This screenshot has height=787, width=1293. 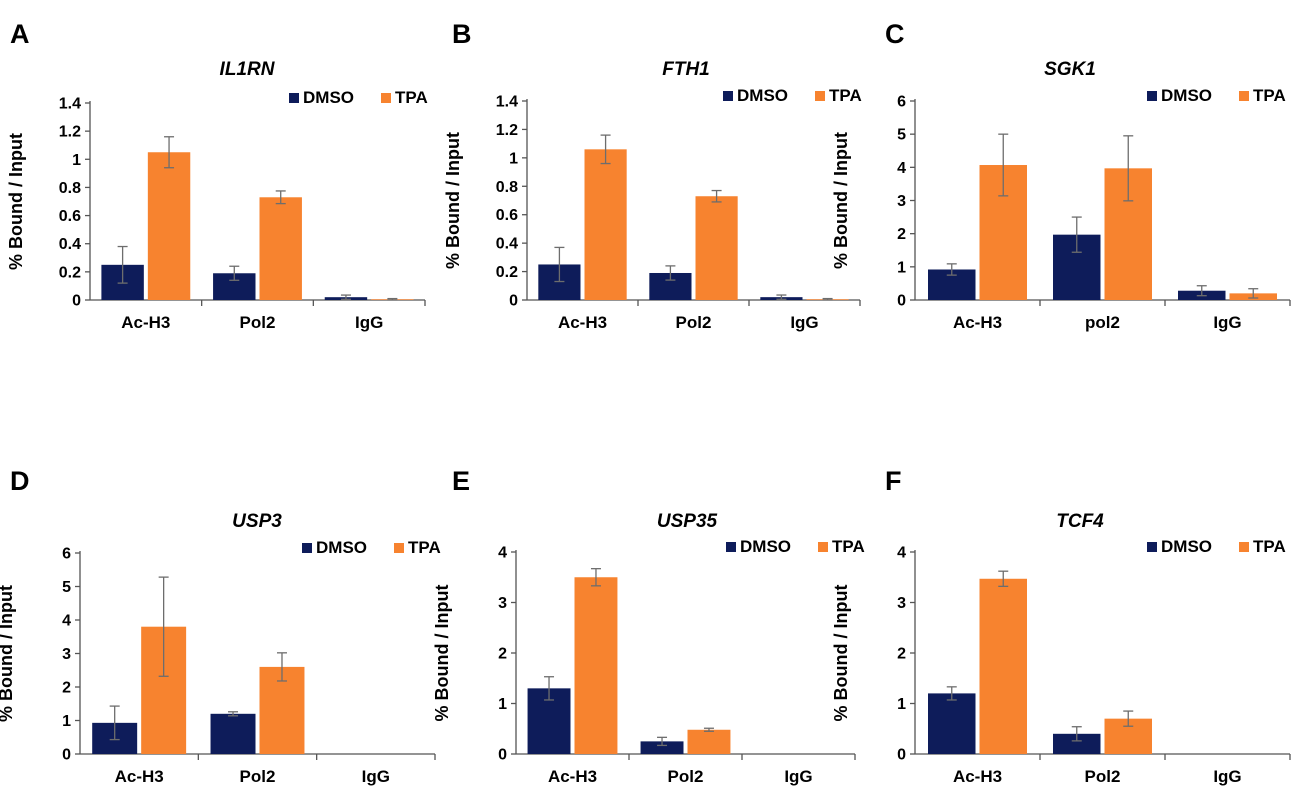 I want to click on x-category-label: pol2, so click(x=1102, y=322).